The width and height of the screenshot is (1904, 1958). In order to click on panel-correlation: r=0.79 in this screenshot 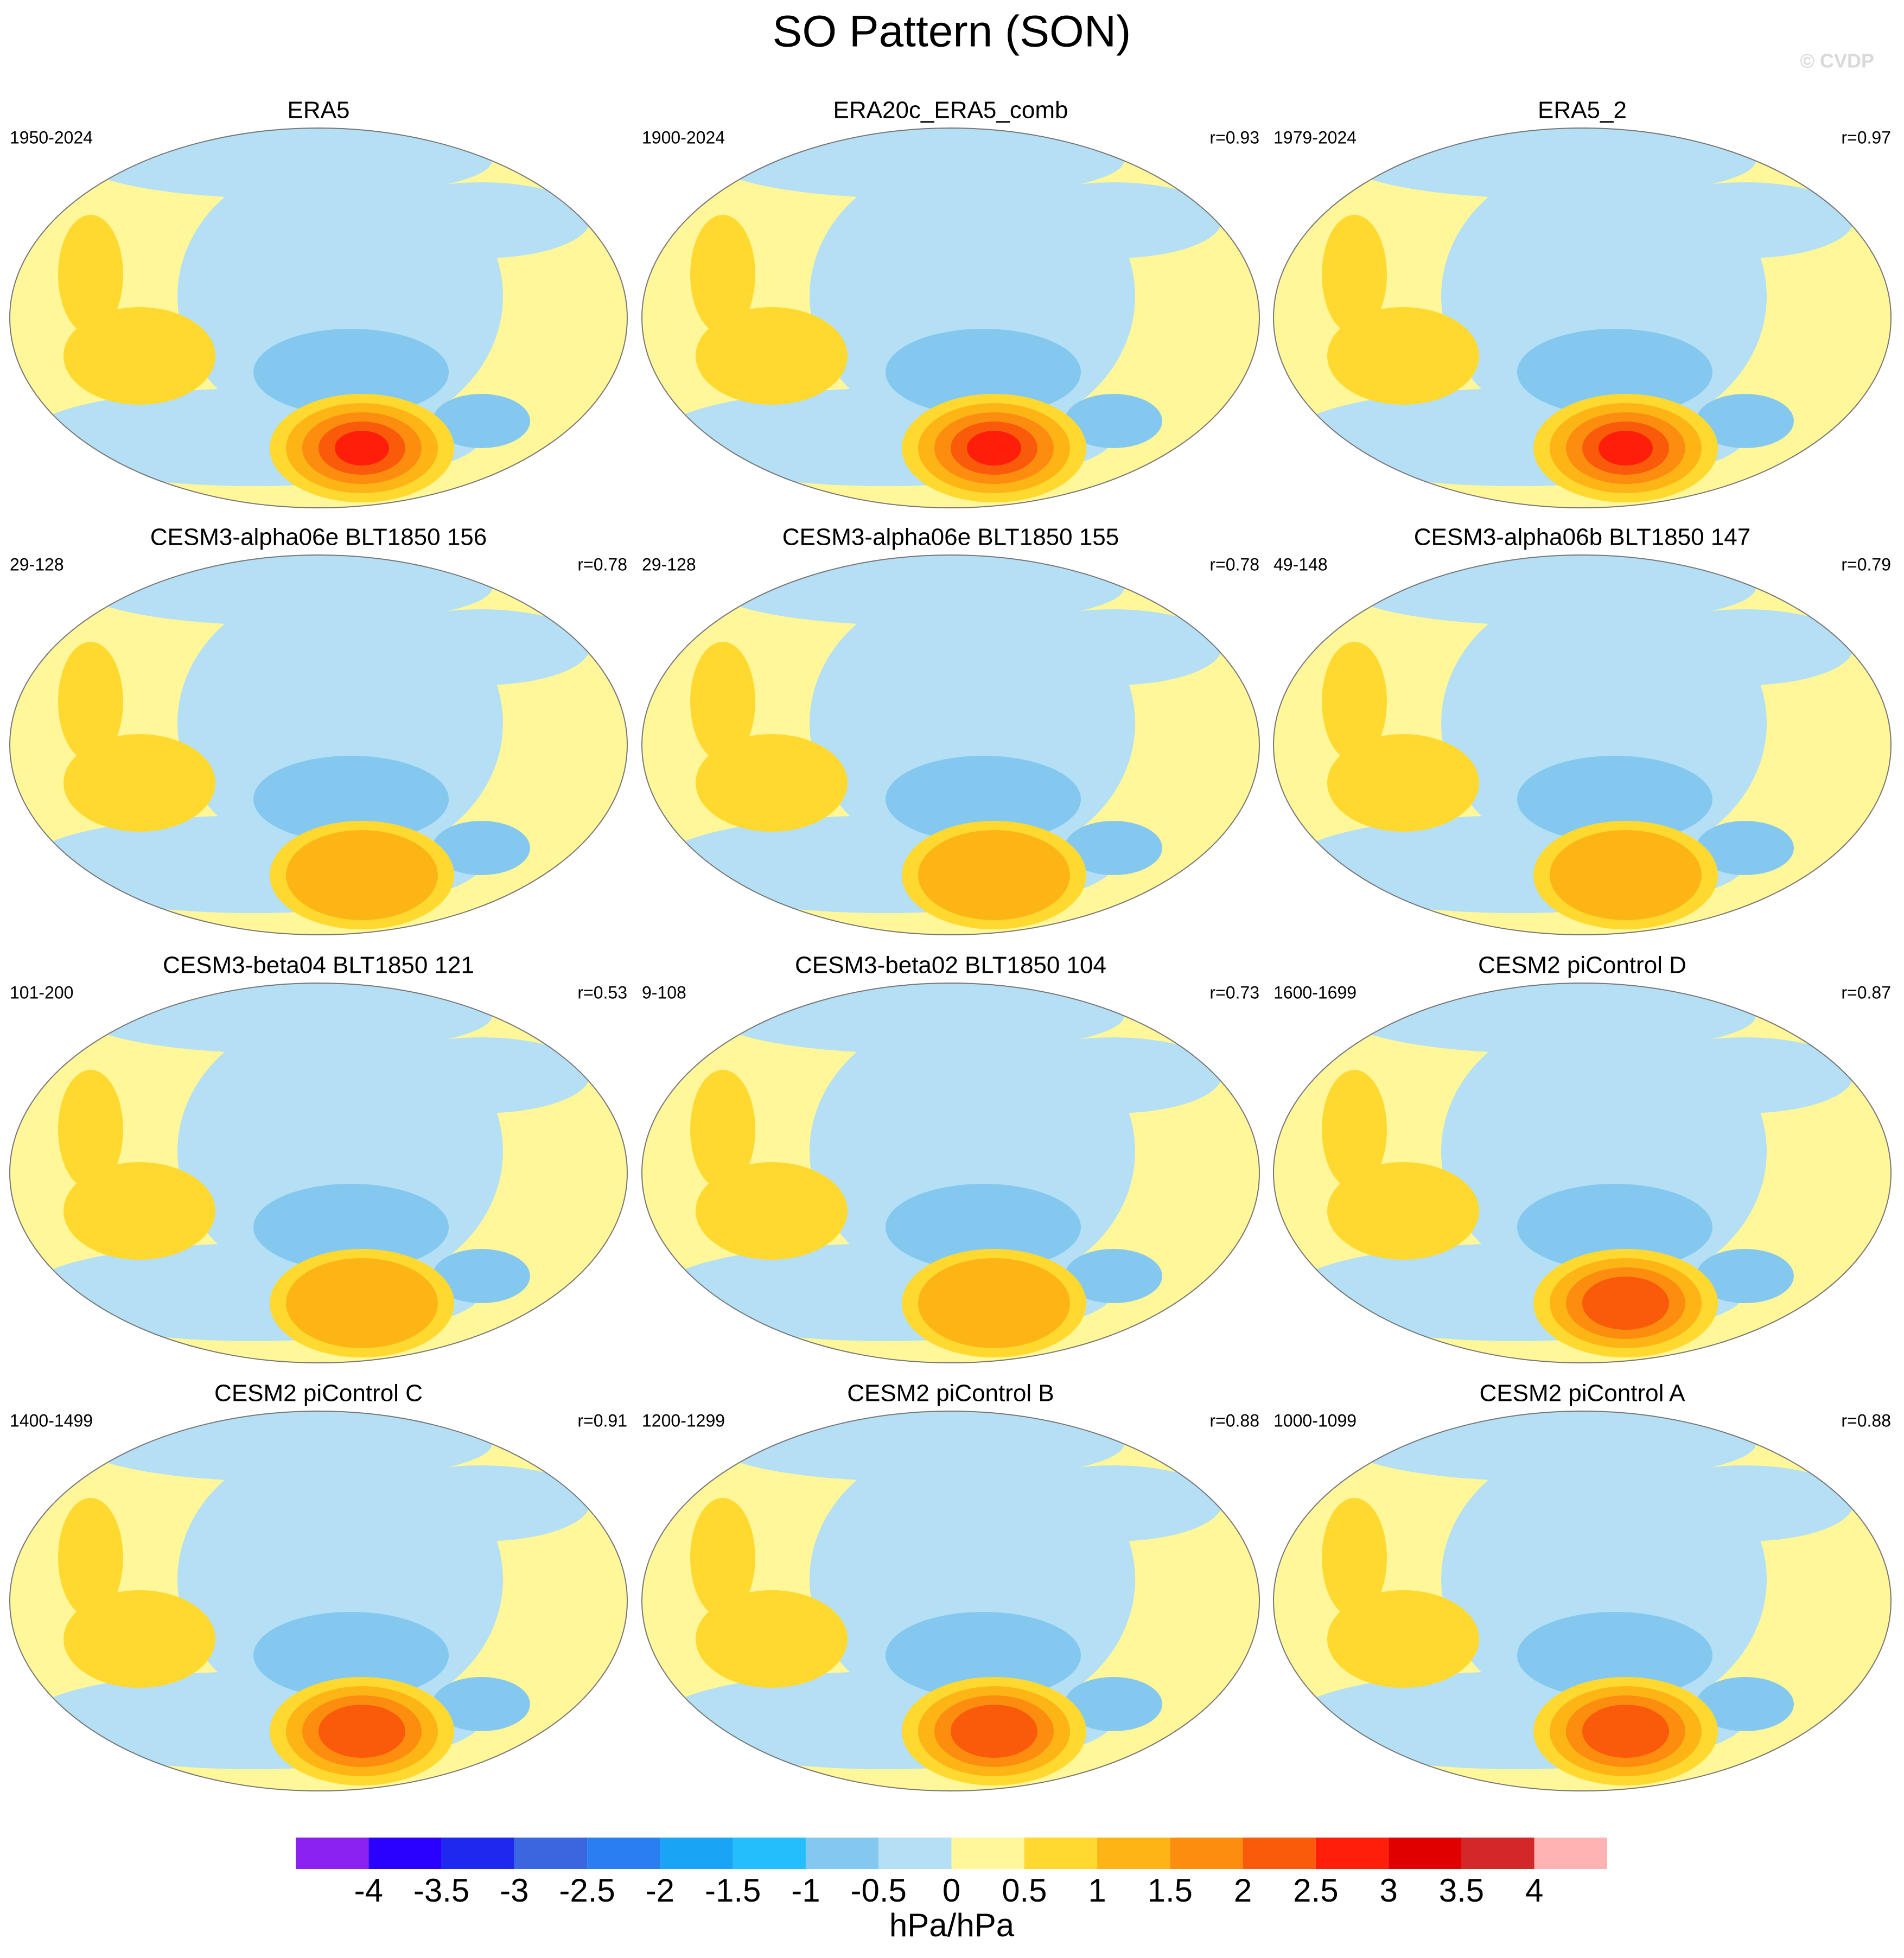, I will do `click(1866, 564)`.